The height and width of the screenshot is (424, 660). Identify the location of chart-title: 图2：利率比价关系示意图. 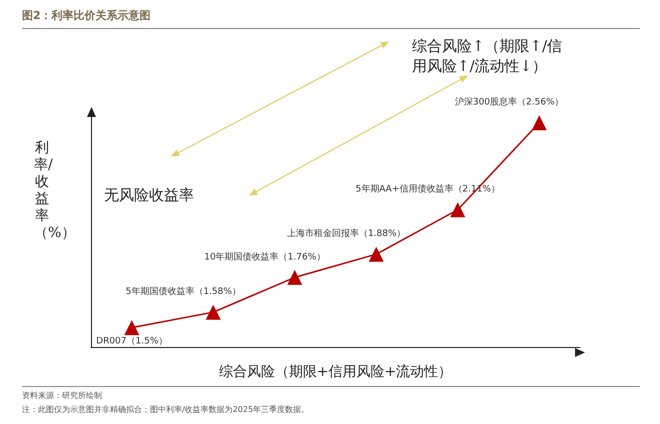
(86, 15).